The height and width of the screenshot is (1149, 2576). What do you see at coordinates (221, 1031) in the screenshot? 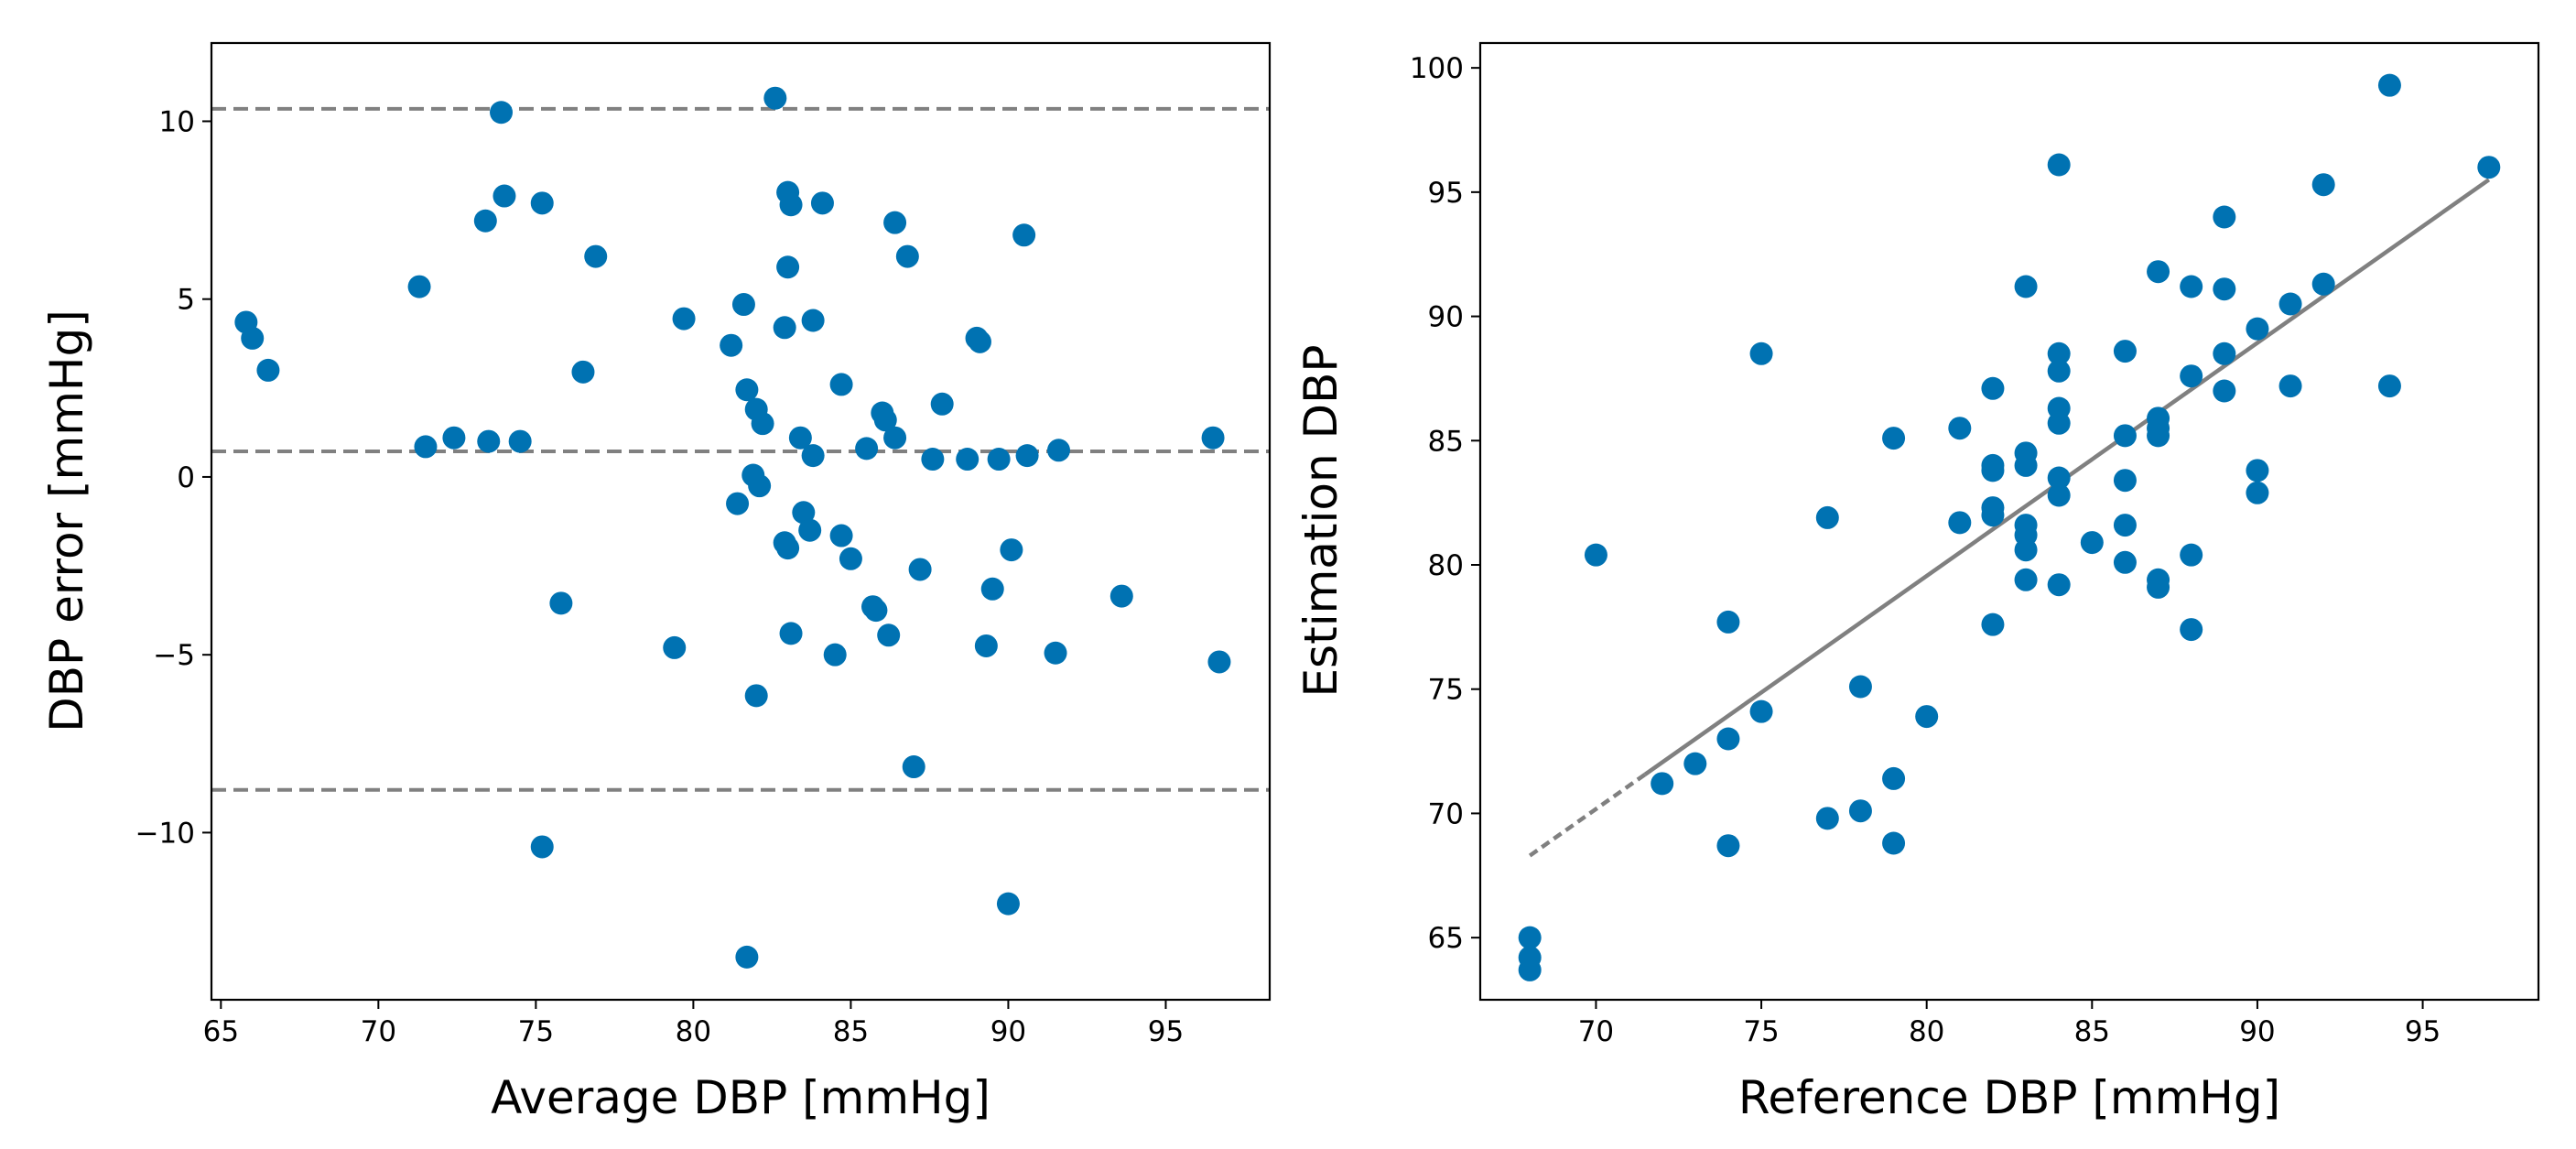
I see `left-x-tick-label: 65` at bounding box center [221, 1031].